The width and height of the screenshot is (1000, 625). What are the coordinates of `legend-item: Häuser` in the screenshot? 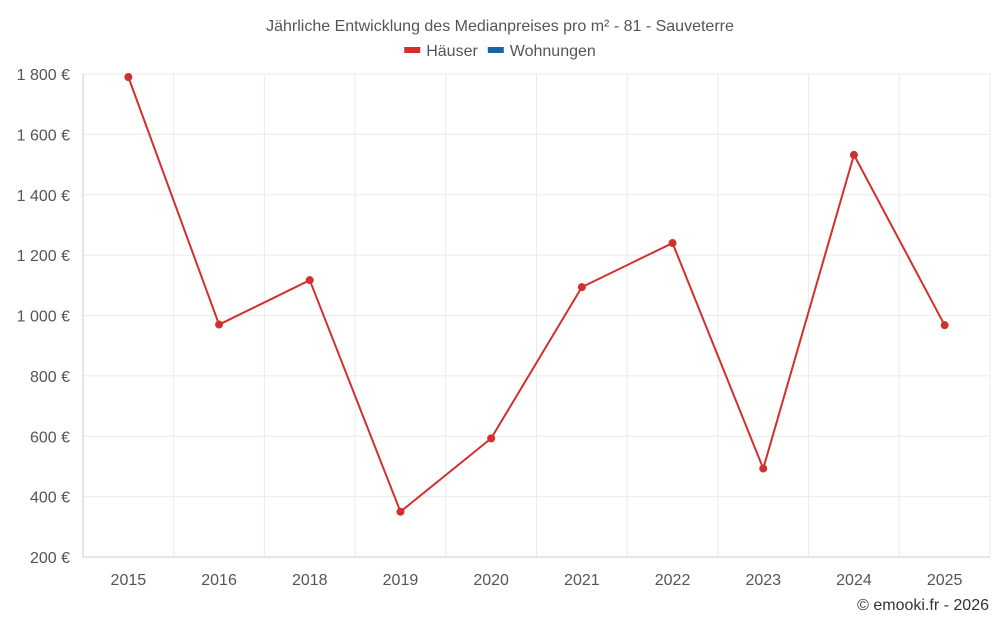 It's located at (441, 51).